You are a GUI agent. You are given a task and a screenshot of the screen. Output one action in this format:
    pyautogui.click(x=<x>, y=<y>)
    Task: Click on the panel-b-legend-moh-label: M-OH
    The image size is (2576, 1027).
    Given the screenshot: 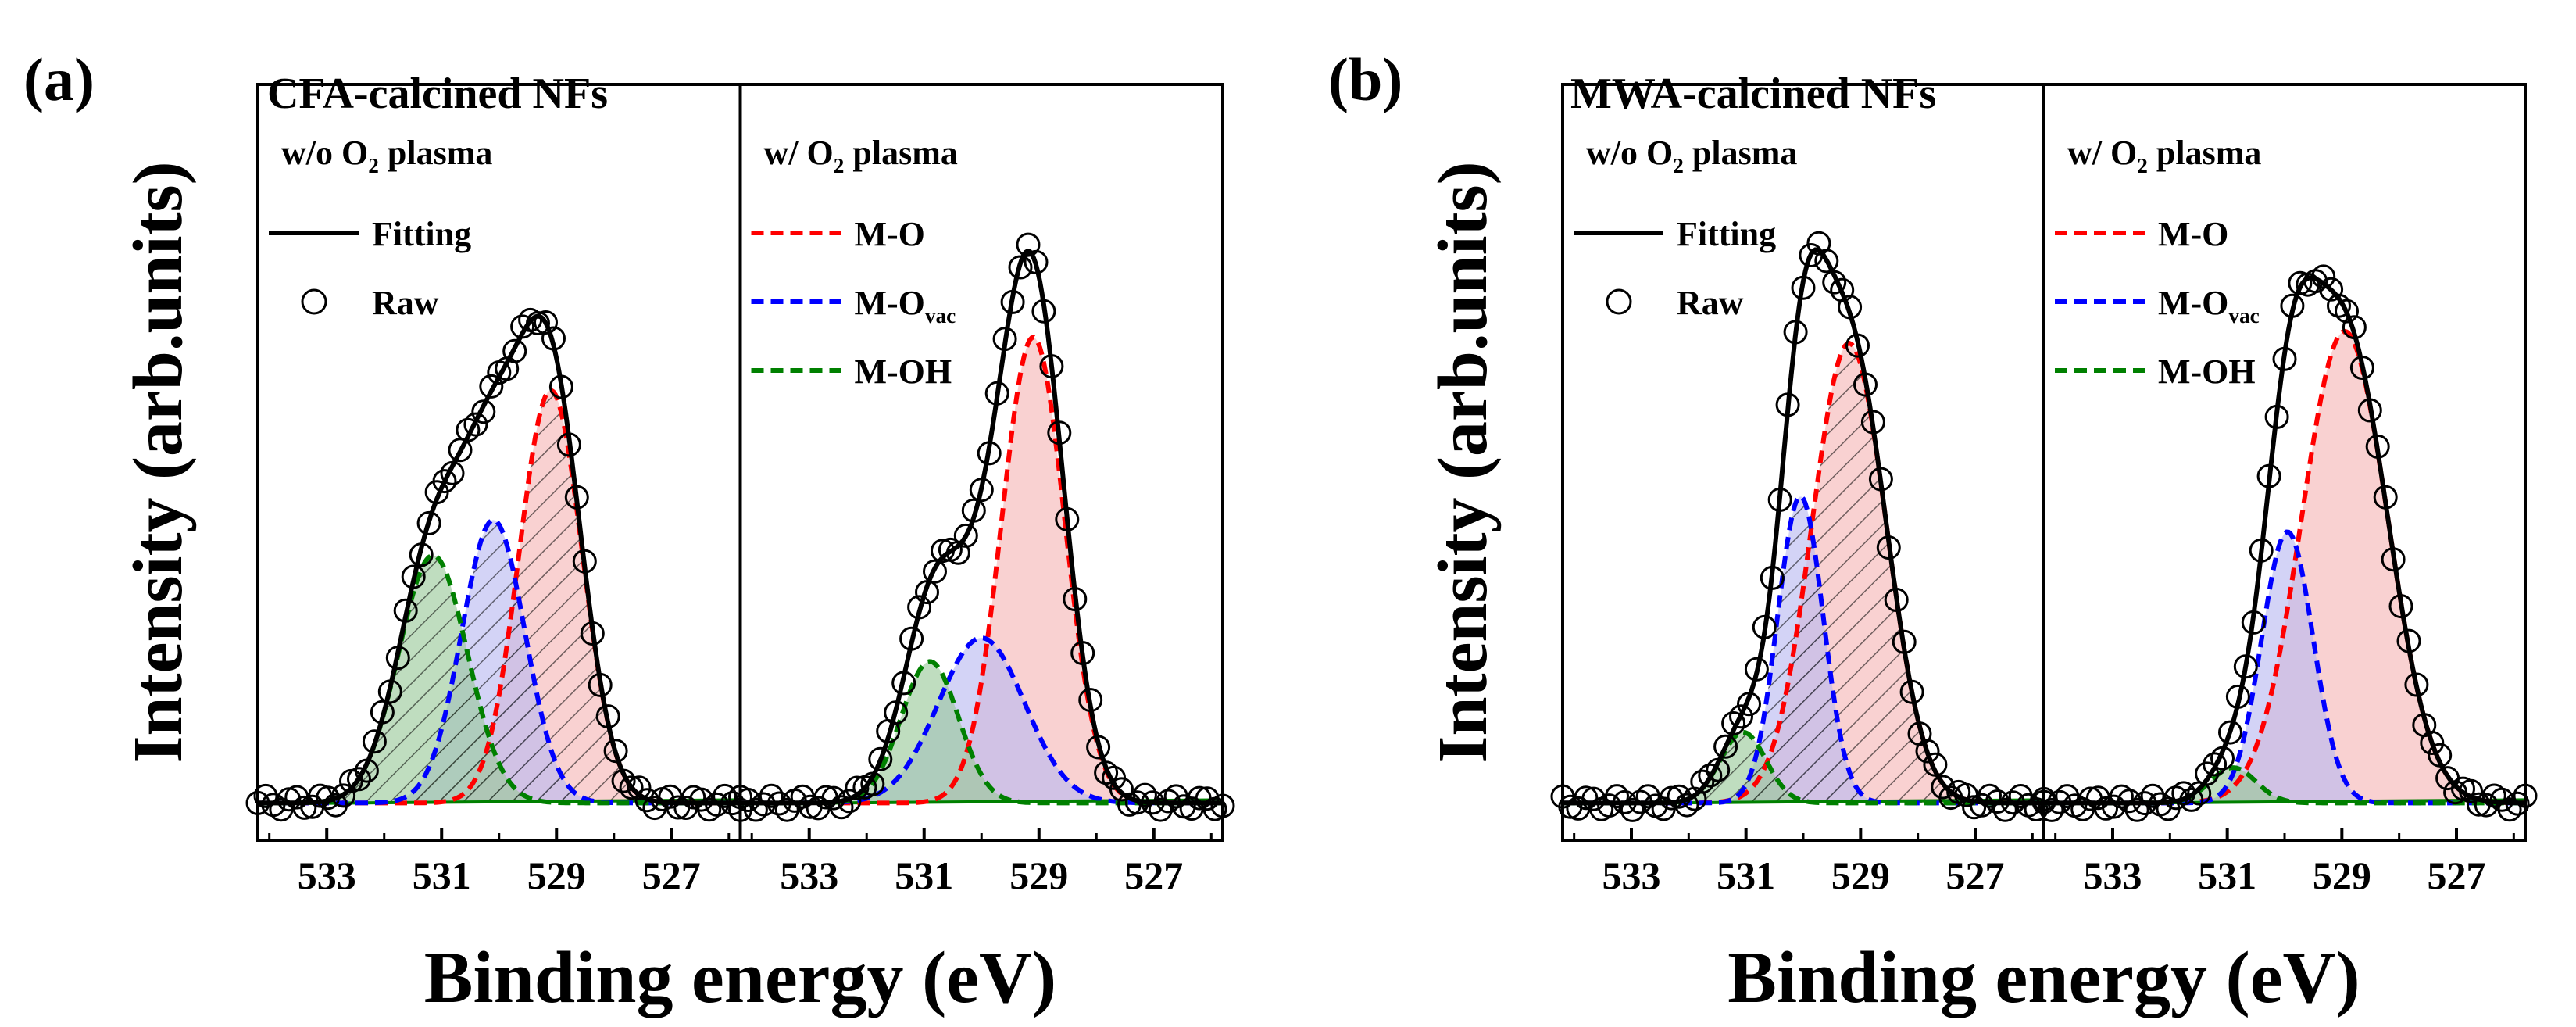 What is the action you would take?
    pyautogui.click(x=2207, y=371)
    